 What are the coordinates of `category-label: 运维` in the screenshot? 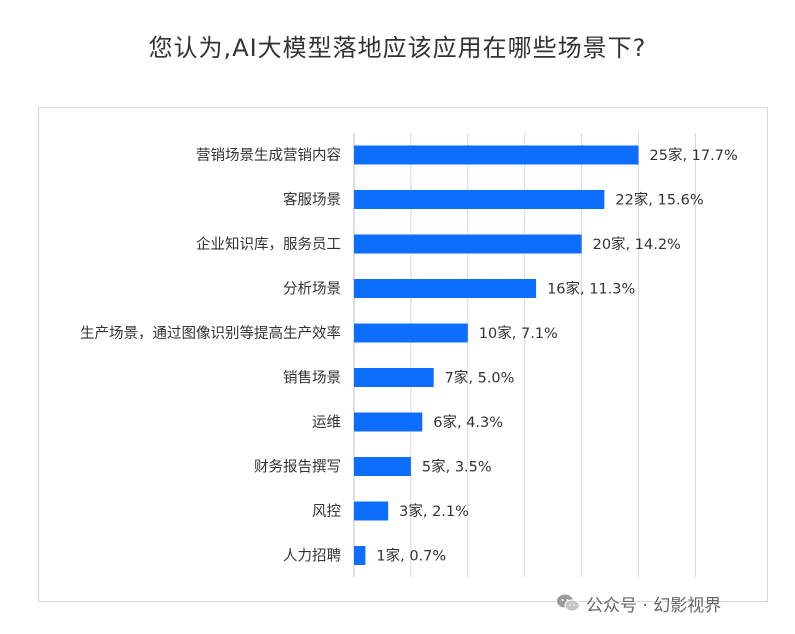 It's located at (326, 422).